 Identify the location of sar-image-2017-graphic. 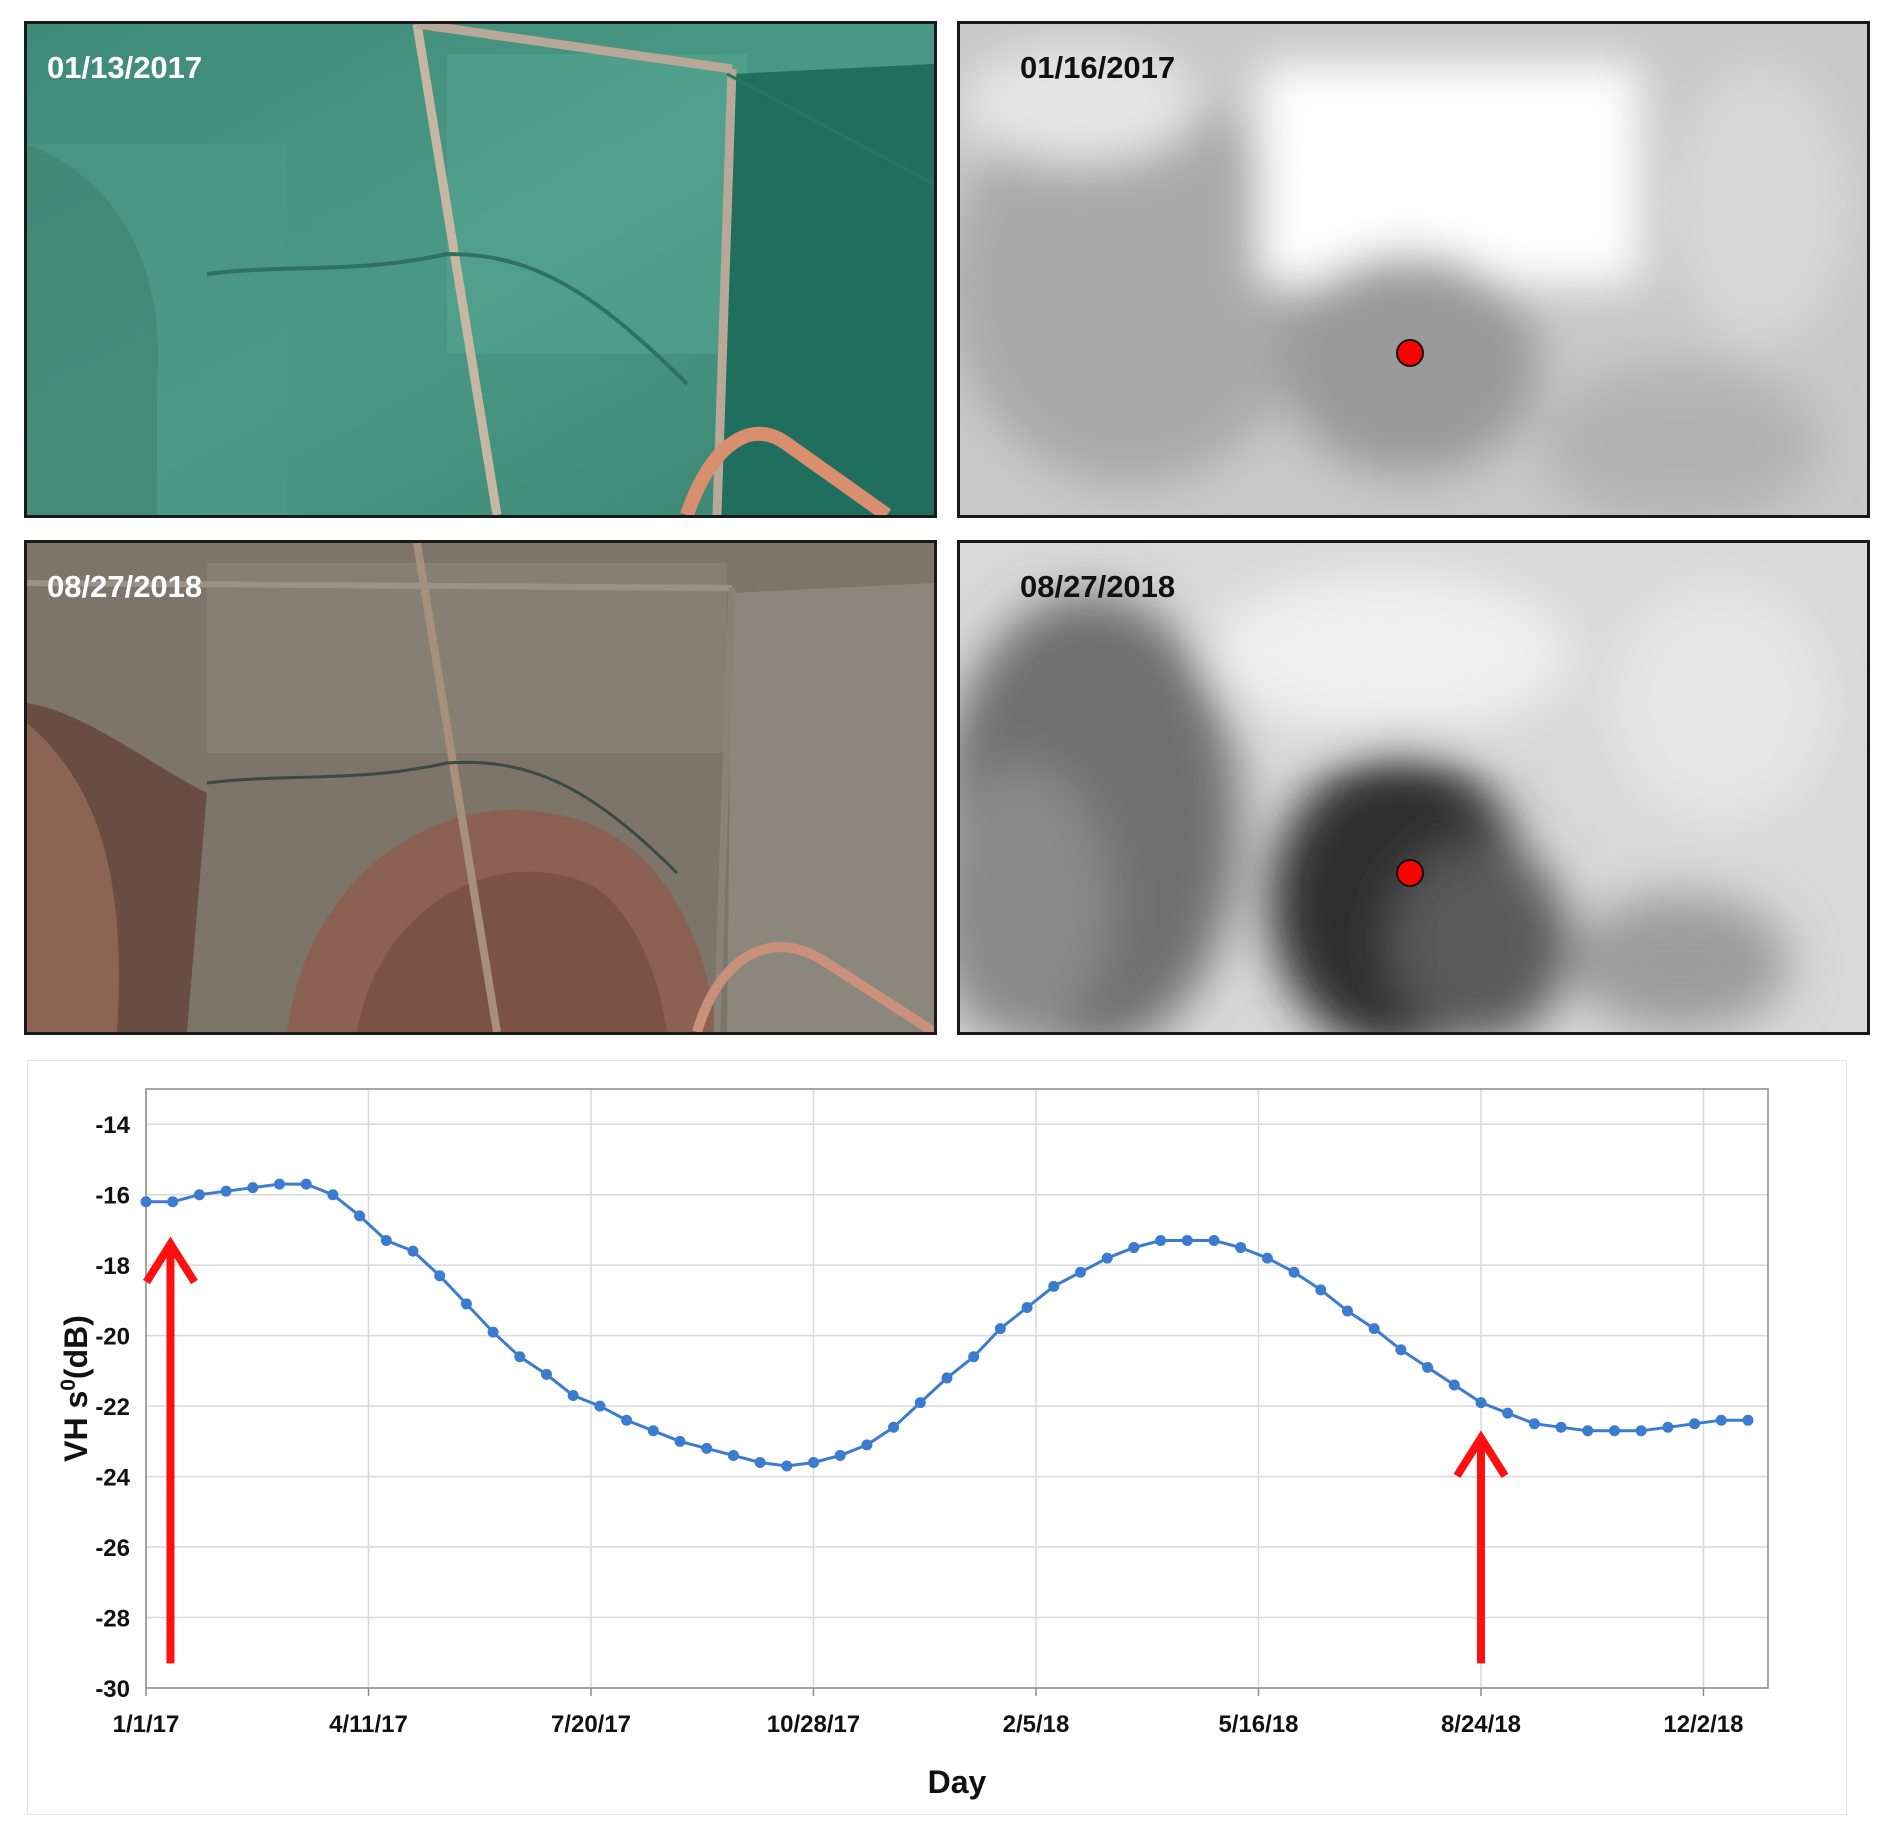
(1413, 269).